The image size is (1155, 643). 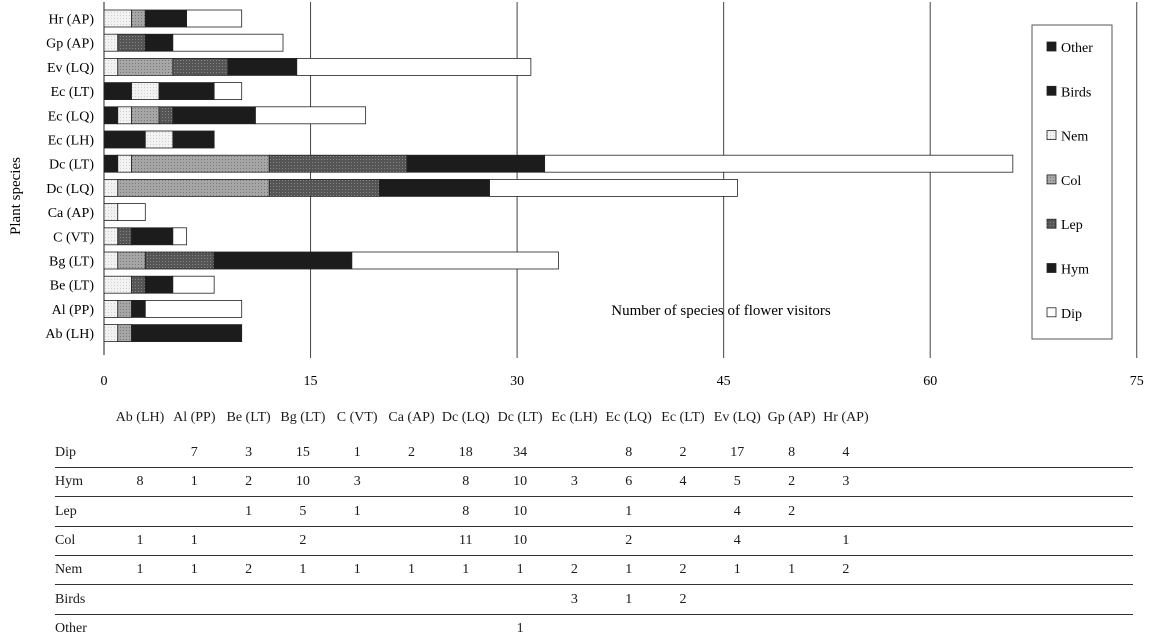 I want to click on x-tick-label: 75, so click(x=1137, y=381).